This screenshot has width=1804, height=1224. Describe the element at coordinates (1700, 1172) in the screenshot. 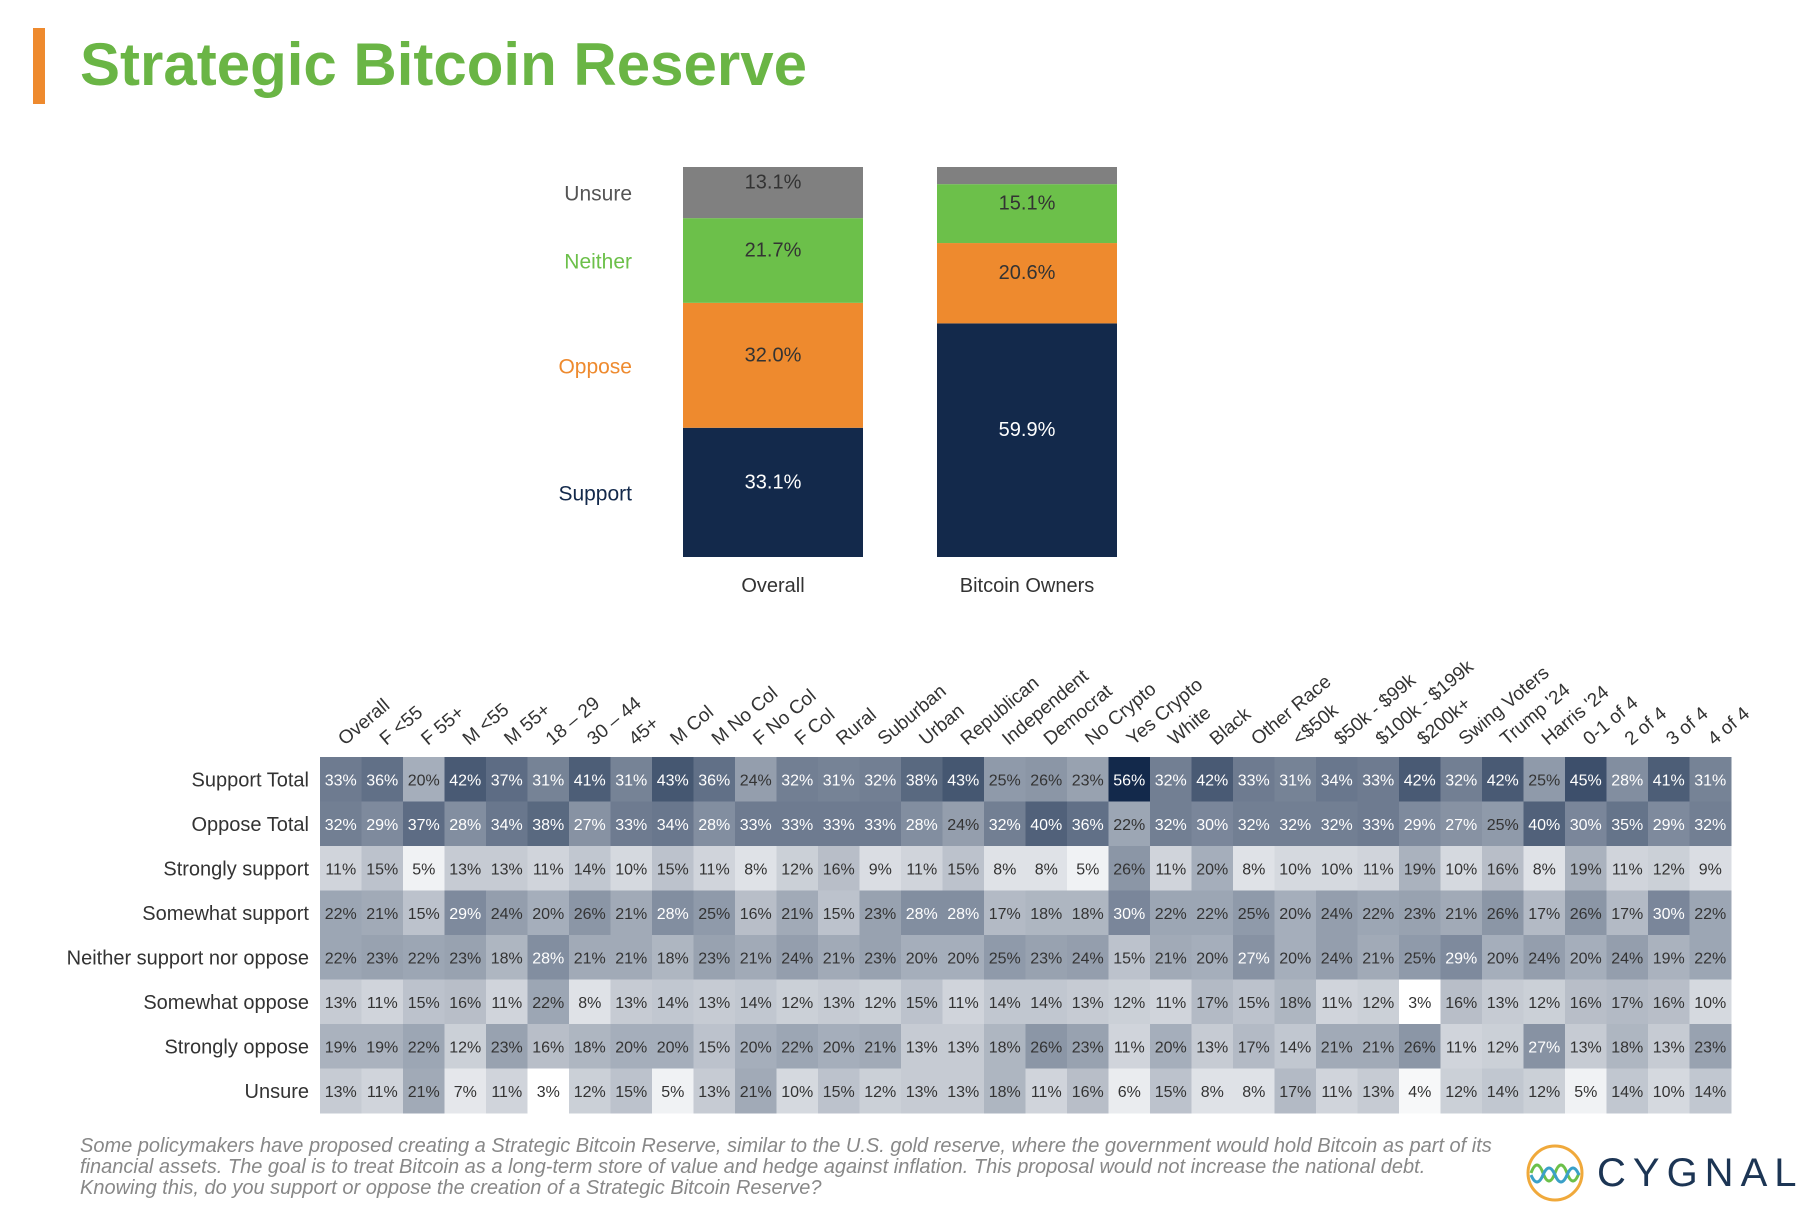

I see `logo-text: CYGNAL` at that location.